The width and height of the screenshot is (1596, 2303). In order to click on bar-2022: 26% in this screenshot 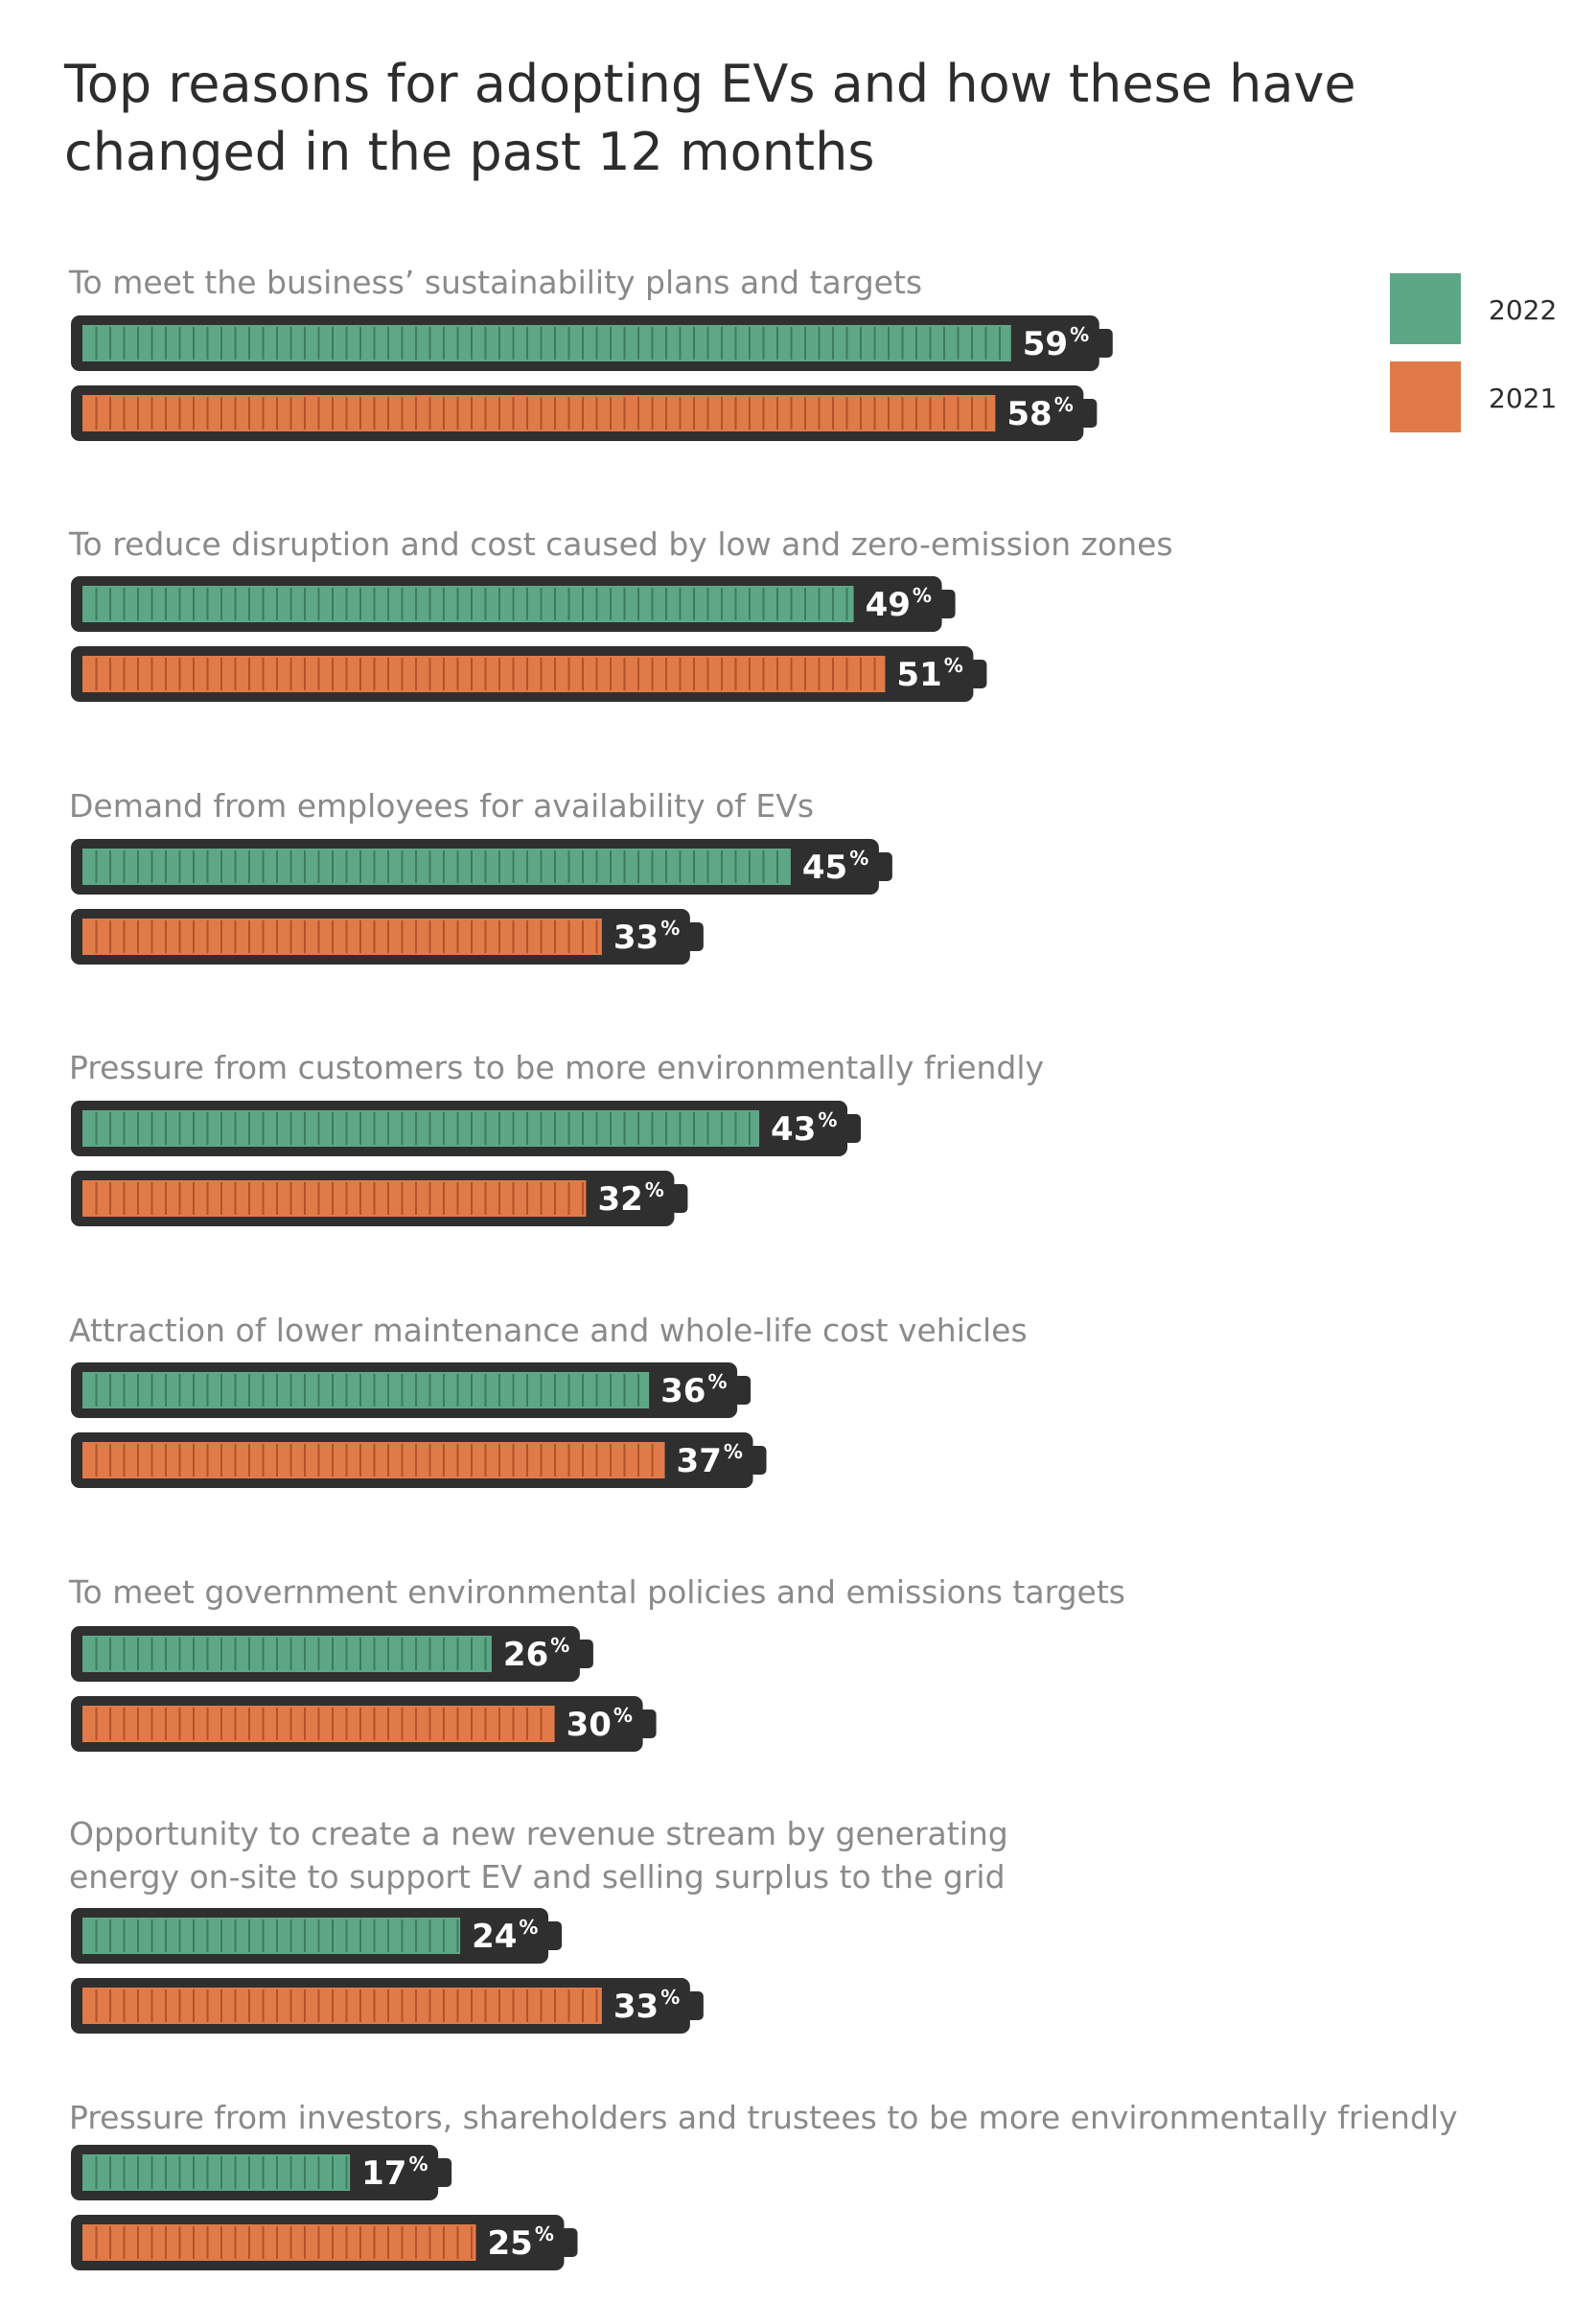, I will do `click(332, 1654)`.